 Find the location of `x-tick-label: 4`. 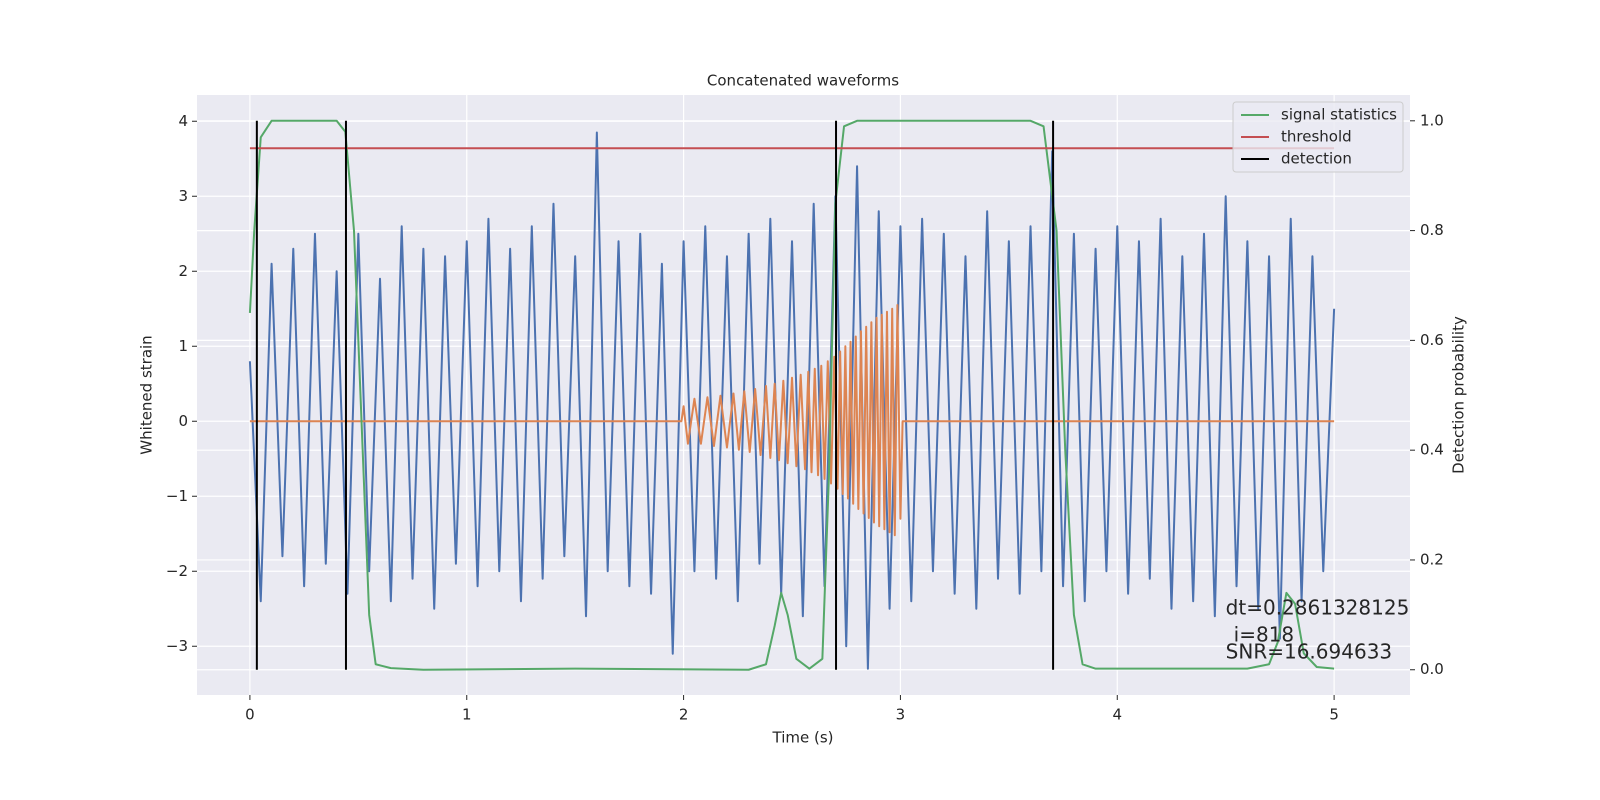

x-tick-label: 4 is located at coordinates (1117, 715).